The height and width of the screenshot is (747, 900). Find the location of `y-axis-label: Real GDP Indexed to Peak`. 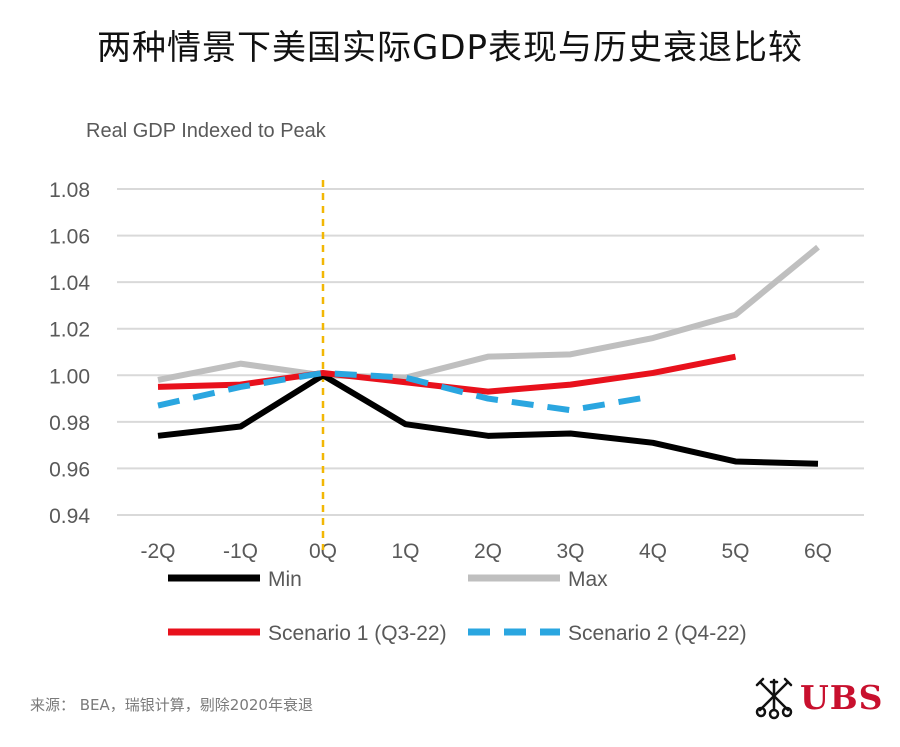

y-axis-label: Real GDP Indexed to Peak is located at coordinates (206, 131).